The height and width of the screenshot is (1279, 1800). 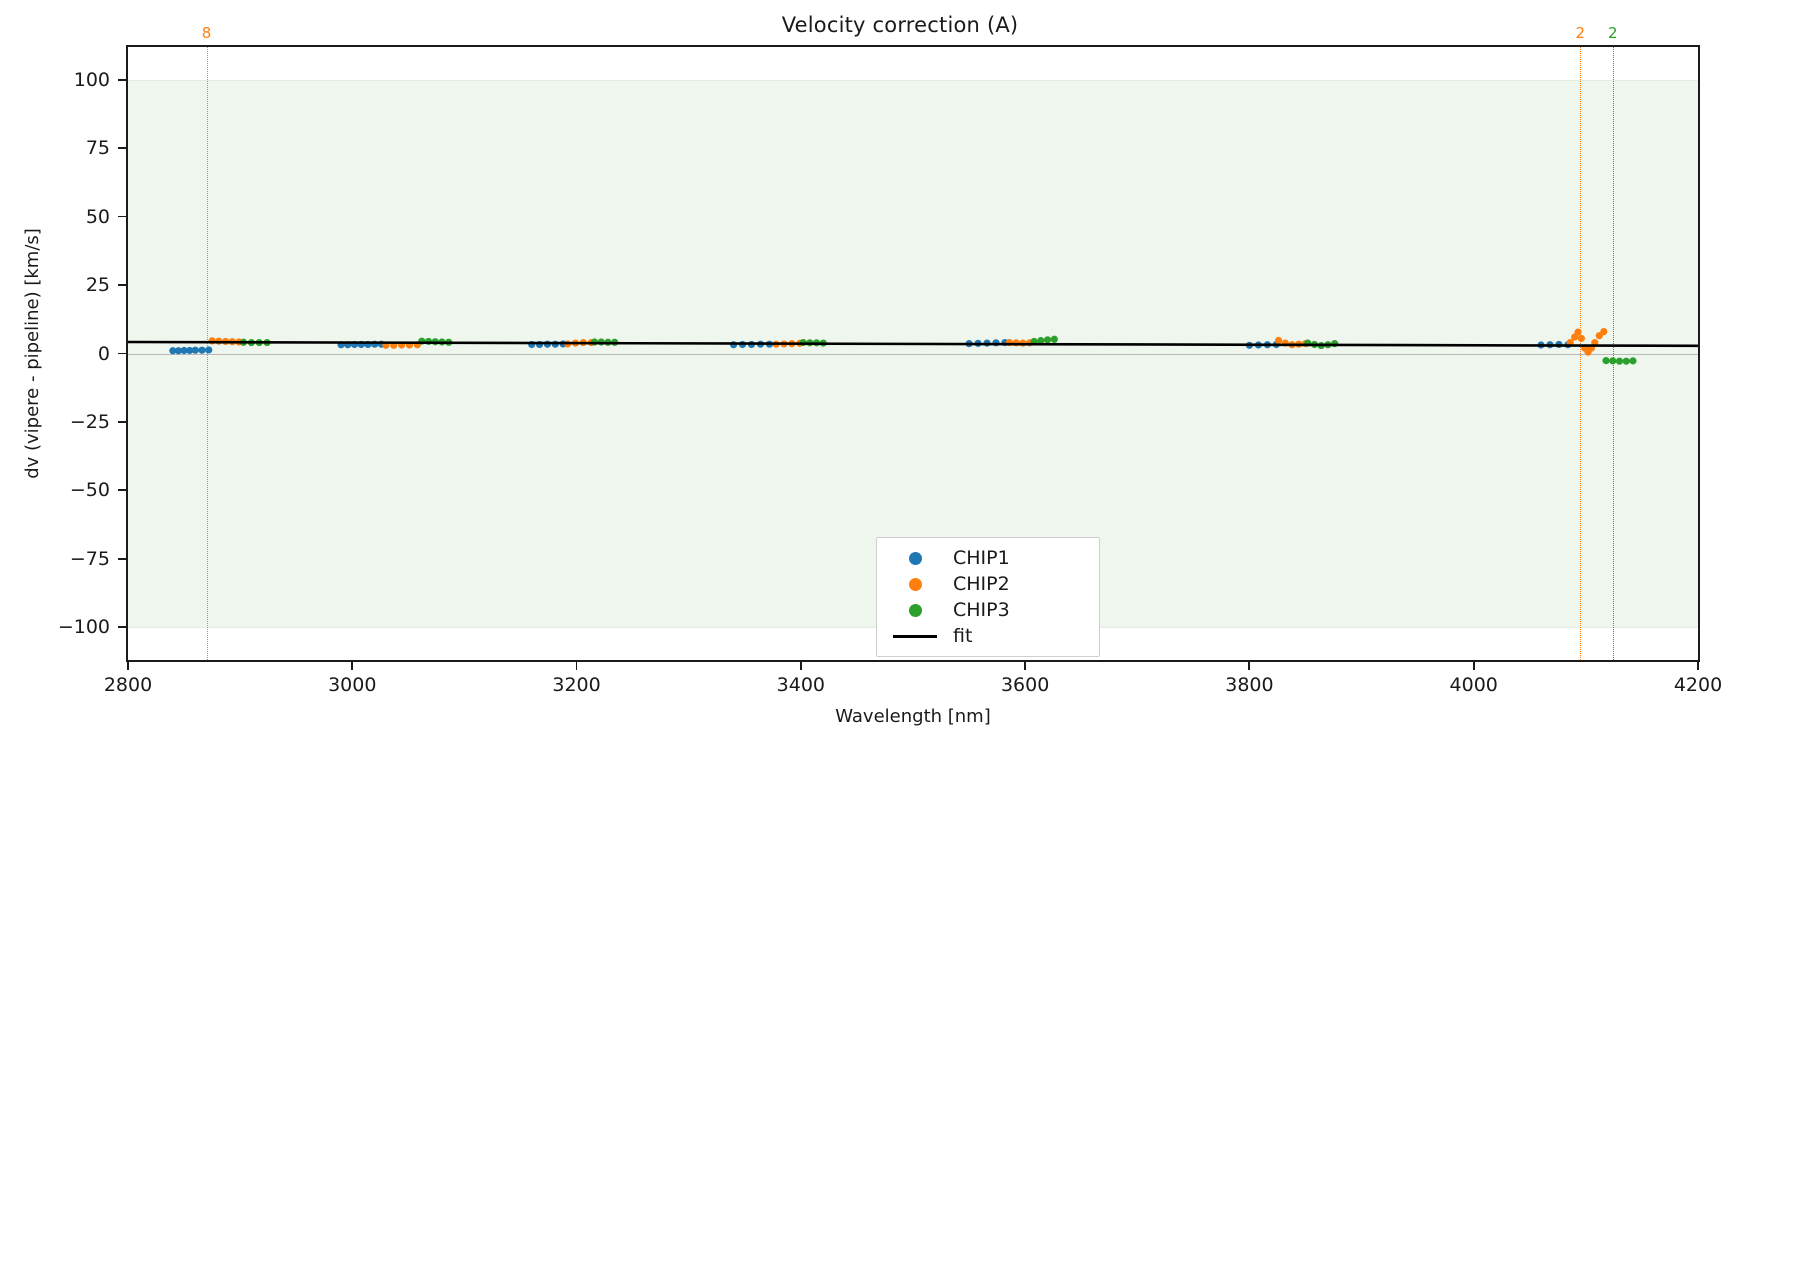 I want to click on y-axis-label-wrap: dv (vipere - pipeline) [km/s], so click(x=33, y=753).